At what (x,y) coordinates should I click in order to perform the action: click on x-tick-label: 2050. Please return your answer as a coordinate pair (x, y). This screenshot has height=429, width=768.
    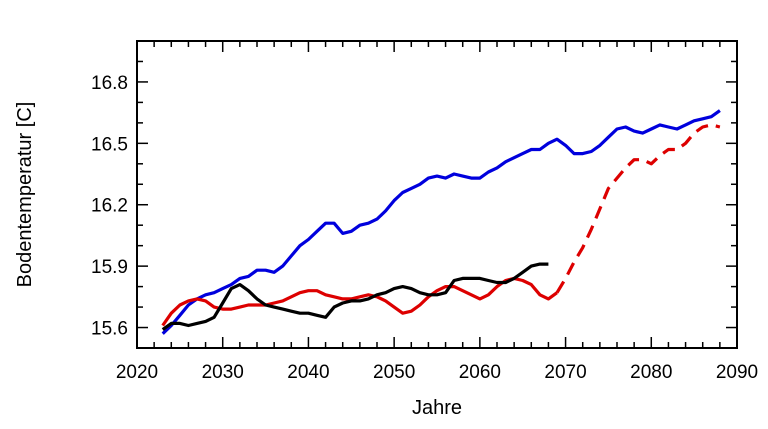
    Looking at the image, I should click on (394, 372).